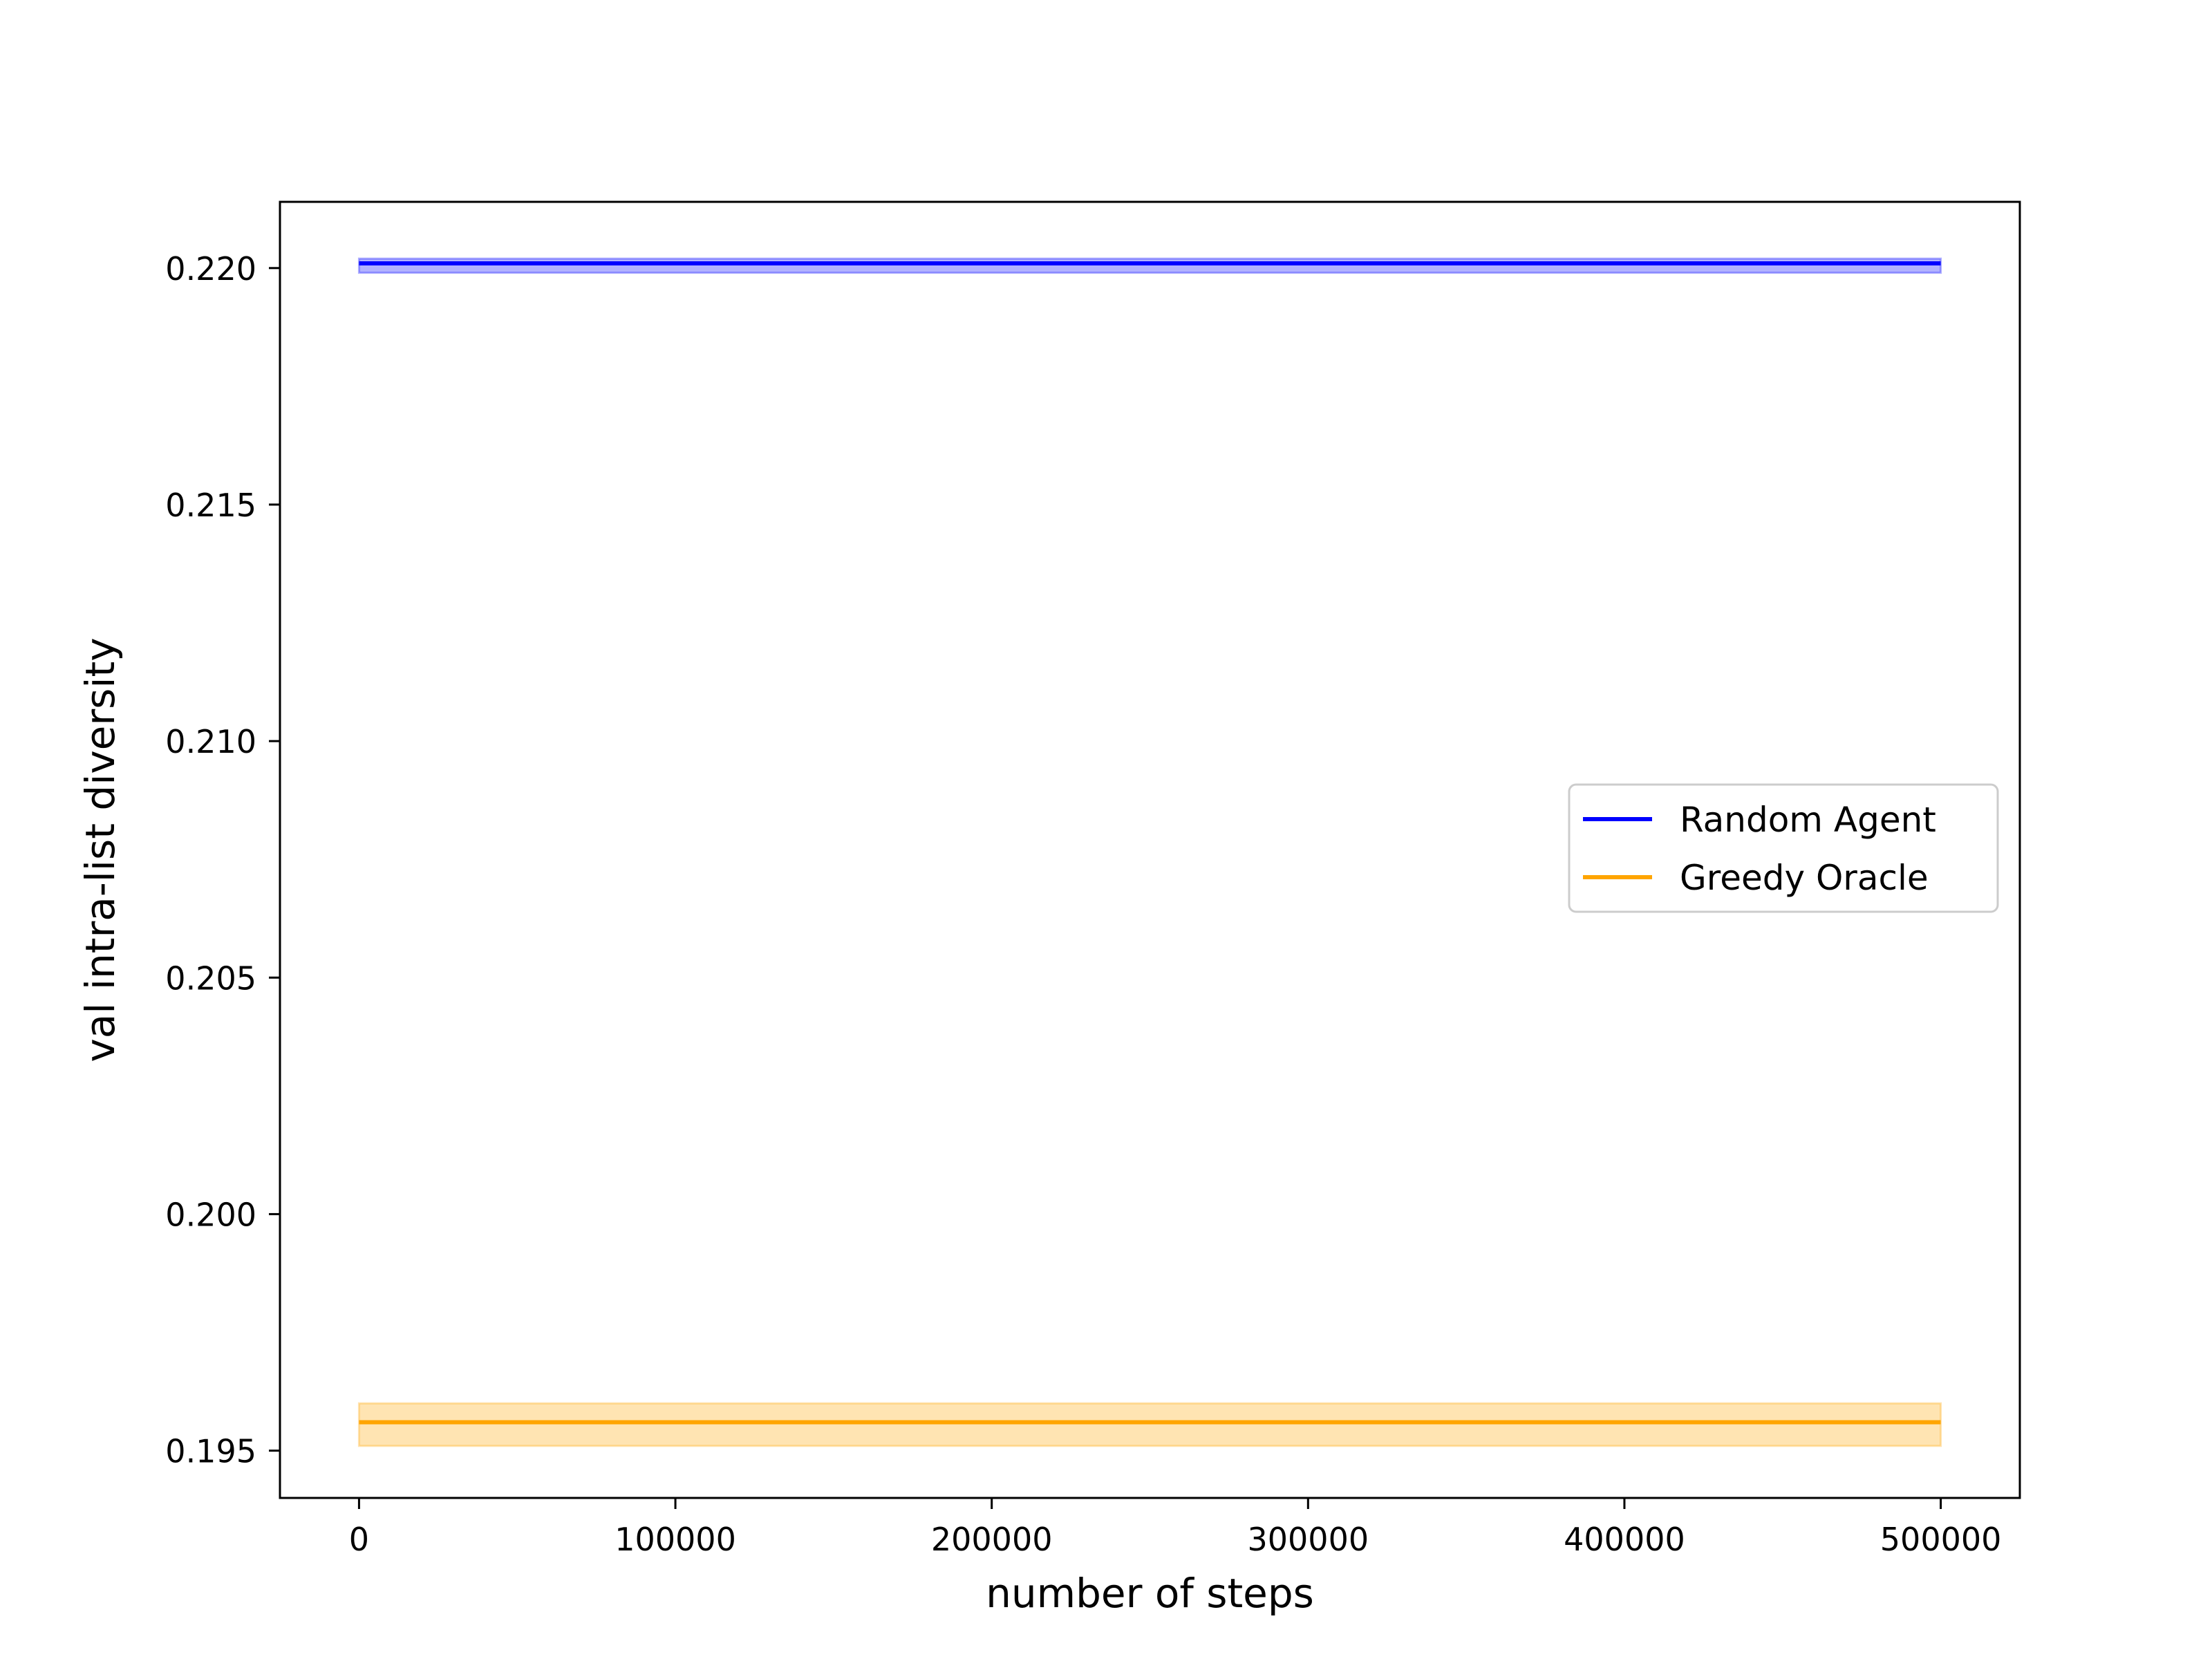 This screenshot has width=2212, height=1659. Describe the element at coordinates (100, 849) in the screenshot. I see `y-axis-label: val intra-list diversity` at that location.